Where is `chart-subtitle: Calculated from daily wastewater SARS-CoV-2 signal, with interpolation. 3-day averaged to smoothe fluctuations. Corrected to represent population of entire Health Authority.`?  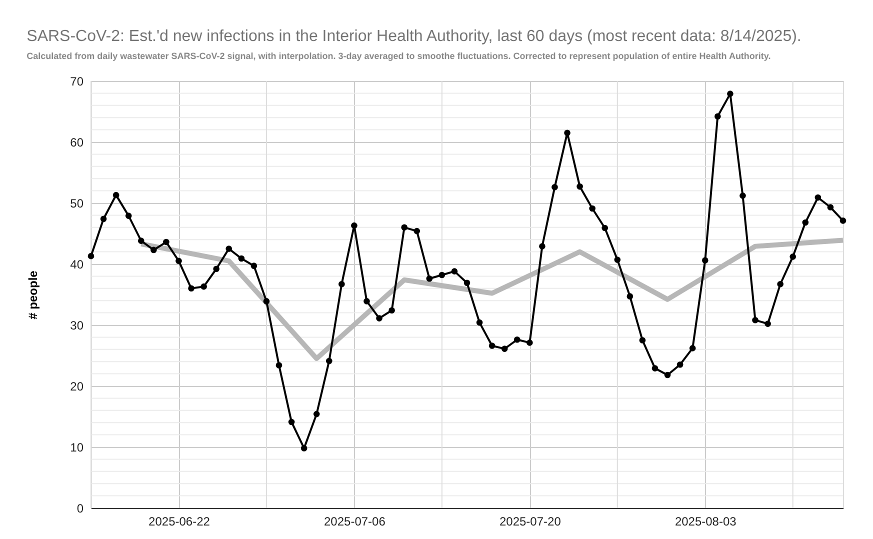
chart-subtitle: Calculated from daily wastewater SARS-CoV-2 signal, with interpolation. 3-day averaged to smoothe fluctuations. Corrected to represent population of entire Health Authority. is located at coordinates (398, 56).